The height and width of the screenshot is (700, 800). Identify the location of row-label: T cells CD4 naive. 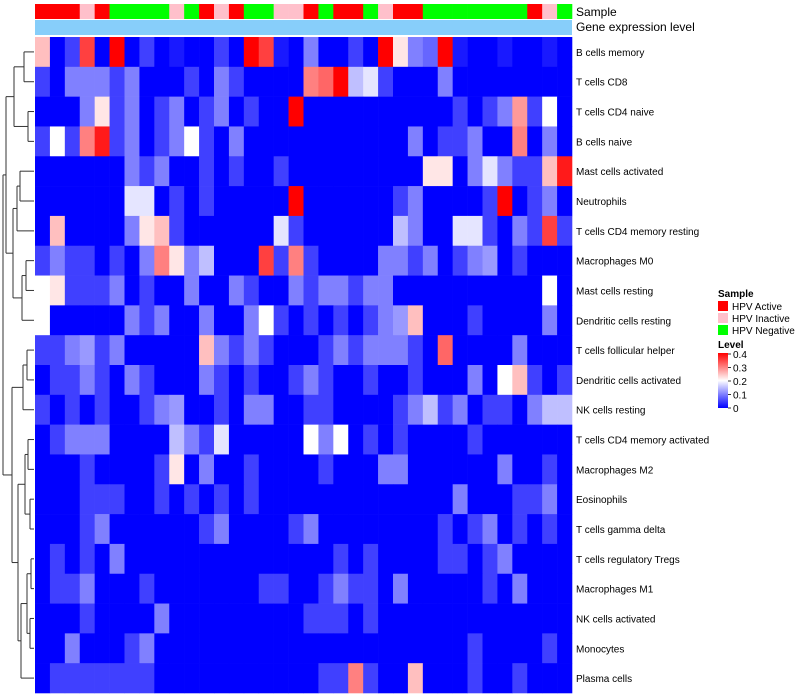
(615, 113).